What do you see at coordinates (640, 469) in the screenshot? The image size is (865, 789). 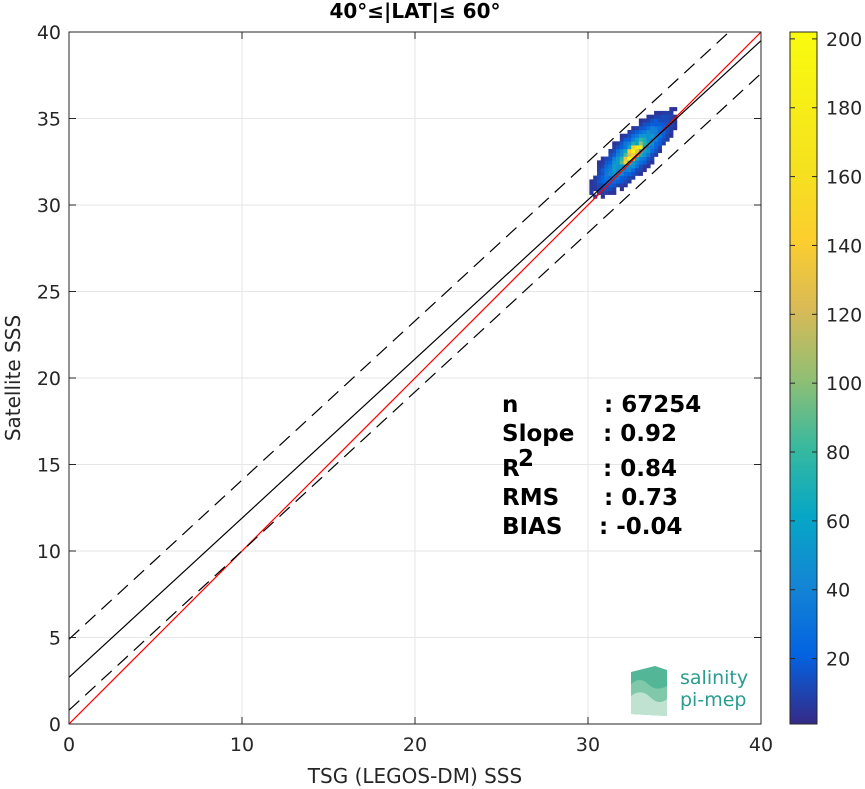 I see `stat-value: : 0.84` at bounding box center [640, 469].